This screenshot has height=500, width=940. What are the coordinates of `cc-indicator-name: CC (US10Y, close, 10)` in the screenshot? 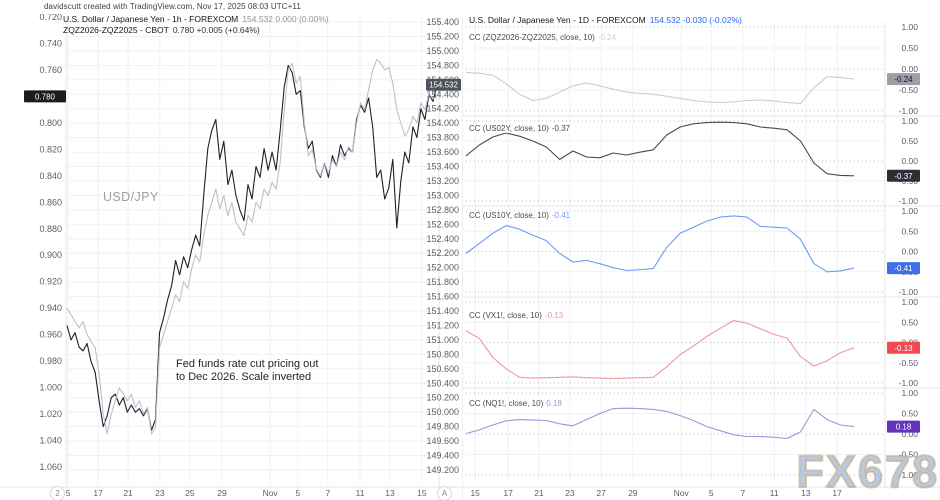 It's located at (509, 215).